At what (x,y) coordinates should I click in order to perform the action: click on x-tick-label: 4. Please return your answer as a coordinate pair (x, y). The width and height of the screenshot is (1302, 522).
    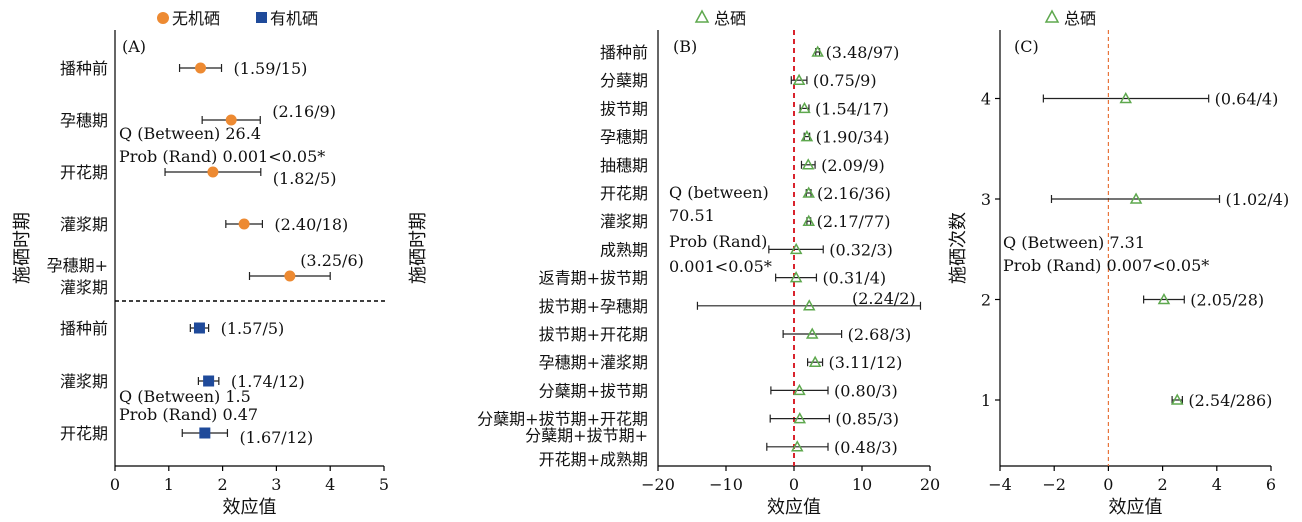
    Looking at the image, I should click on (1217, 484).